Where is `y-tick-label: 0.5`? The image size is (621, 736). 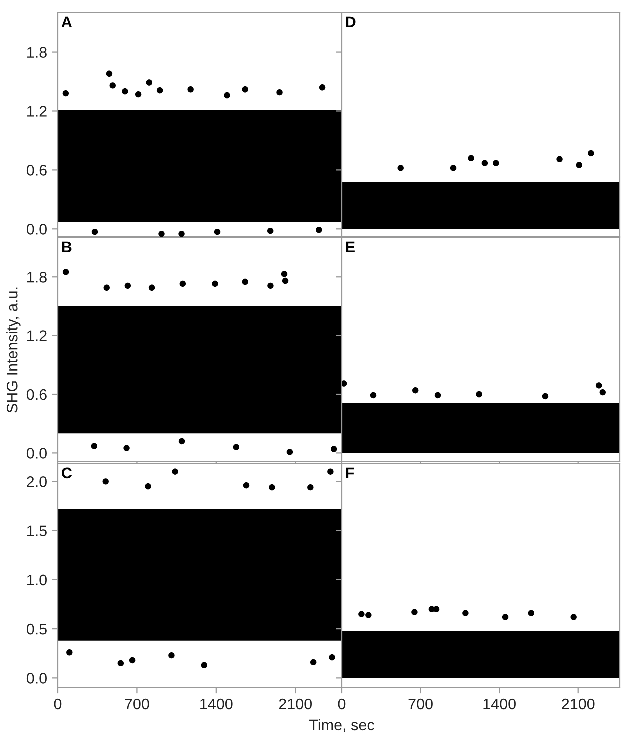 y-tick-label: 0.5 is located at coordinates (36, 629).